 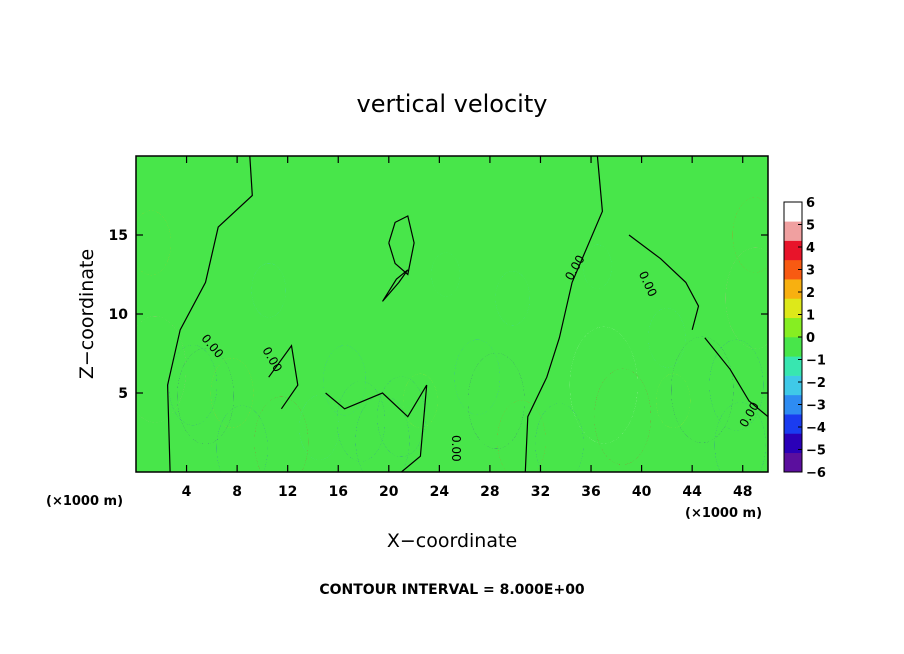 What do you see at coordinates (810, 226) in the screenshot?
I see `colorbar-tick-label: 5` at bounding box center [810, 226].